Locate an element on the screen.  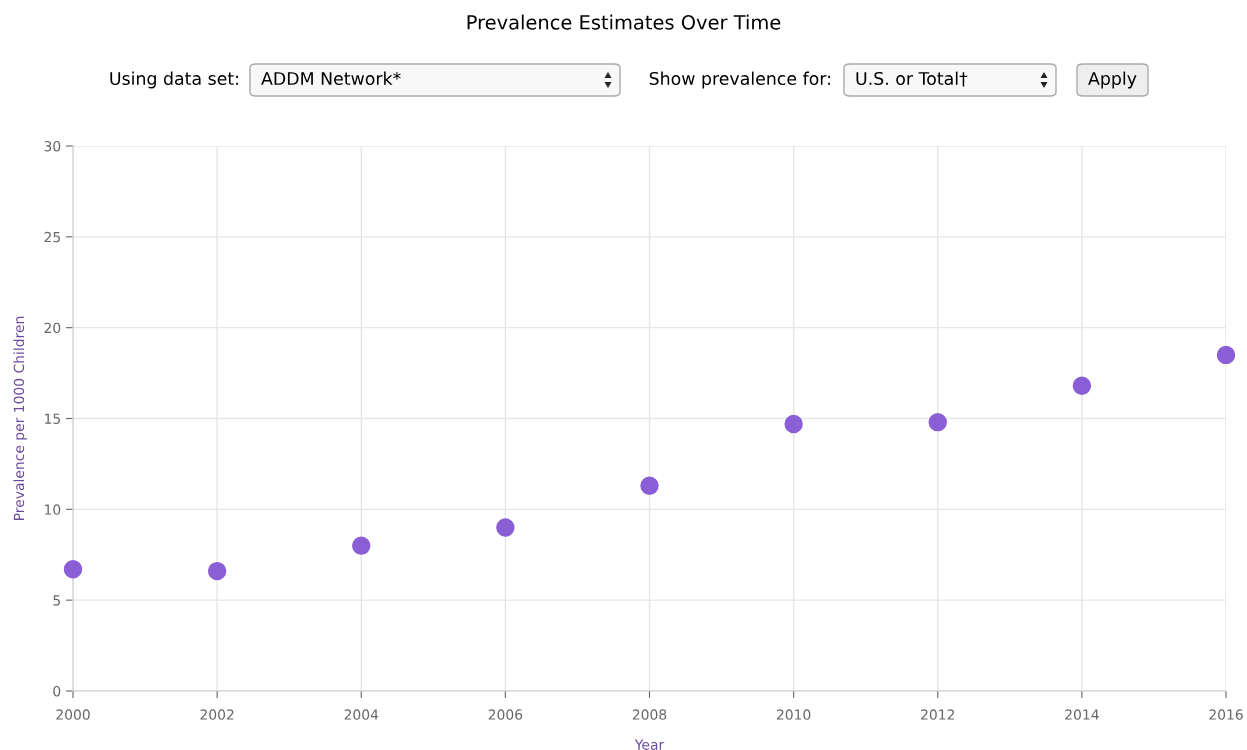
x-tick-label: 2012 is located at coordinates (938, 714).